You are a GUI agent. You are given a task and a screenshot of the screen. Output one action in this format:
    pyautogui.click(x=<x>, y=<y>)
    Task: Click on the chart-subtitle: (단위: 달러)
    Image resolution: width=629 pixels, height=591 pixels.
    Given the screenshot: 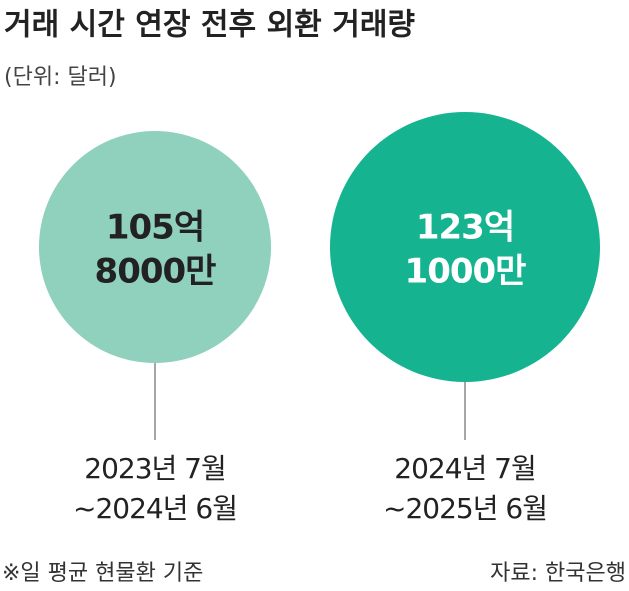 What is the action you would take?
    pyautogui.click(x=60, y=77)
    